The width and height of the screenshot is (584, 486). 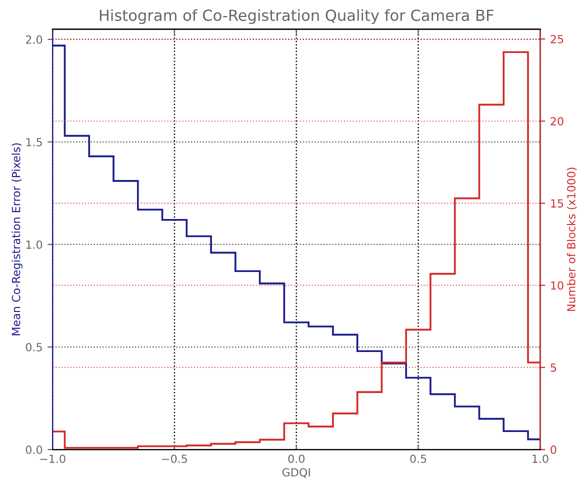 I want to click on x-tick-label: −0.5, so click(x=174, y=459).